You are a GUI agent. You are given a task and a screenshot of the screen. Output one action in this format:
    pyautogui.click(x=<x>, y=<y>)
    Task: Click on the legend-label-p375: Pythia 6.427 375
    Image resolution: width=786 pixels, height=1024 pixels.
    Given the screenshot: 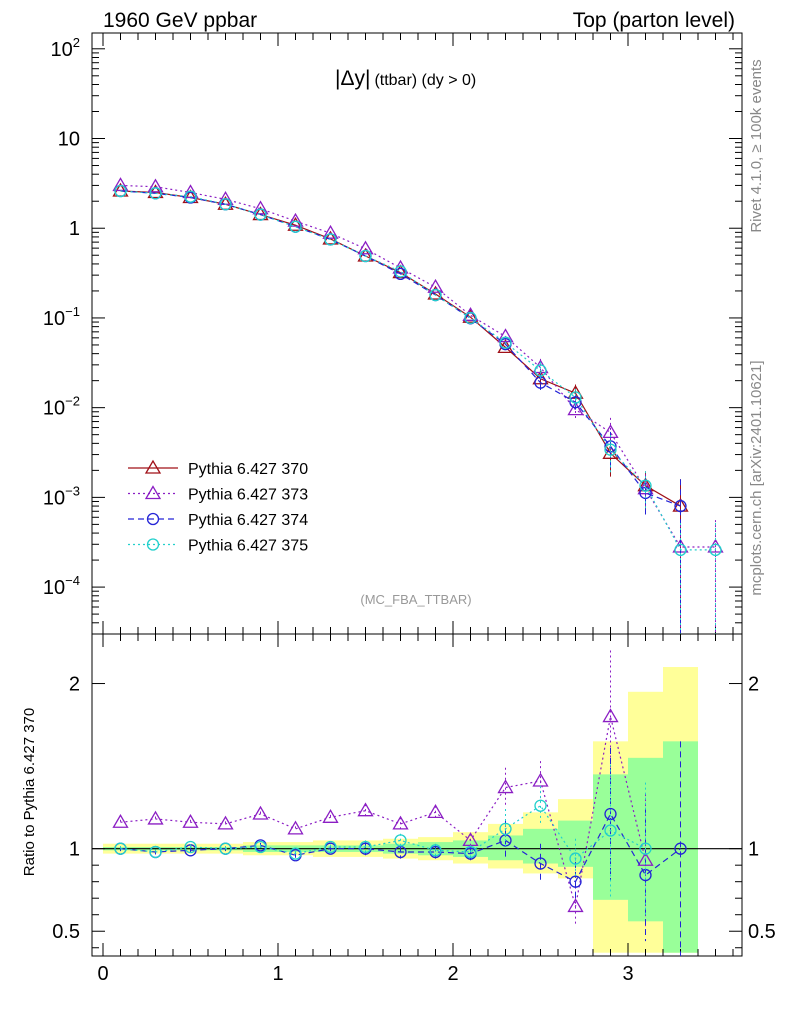 What is the action you would take?
    pyautogui.click(x=248, y=546)
    